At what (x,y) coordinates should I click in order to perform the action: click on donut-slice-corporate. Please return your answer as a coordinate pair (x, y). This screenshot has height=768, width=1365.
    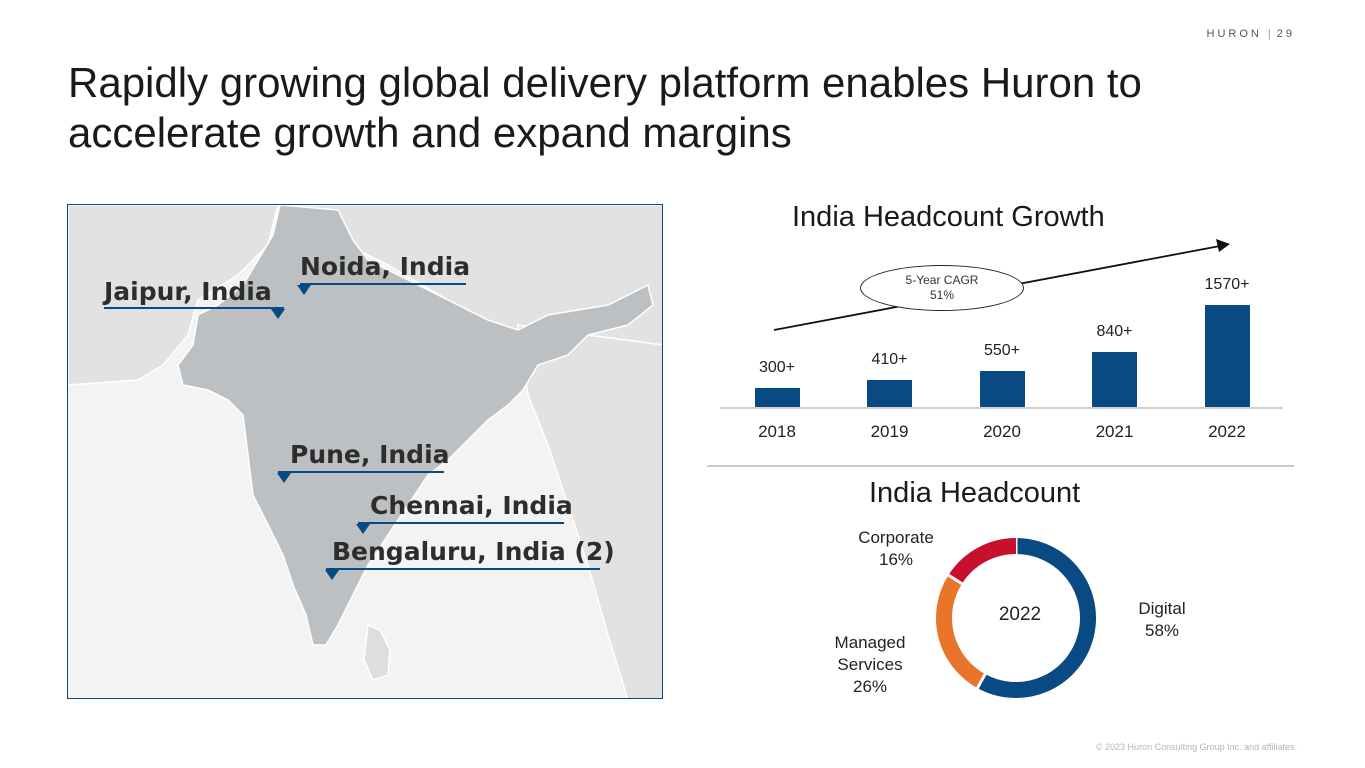
    Looking at the image, I should click on (982, 561).